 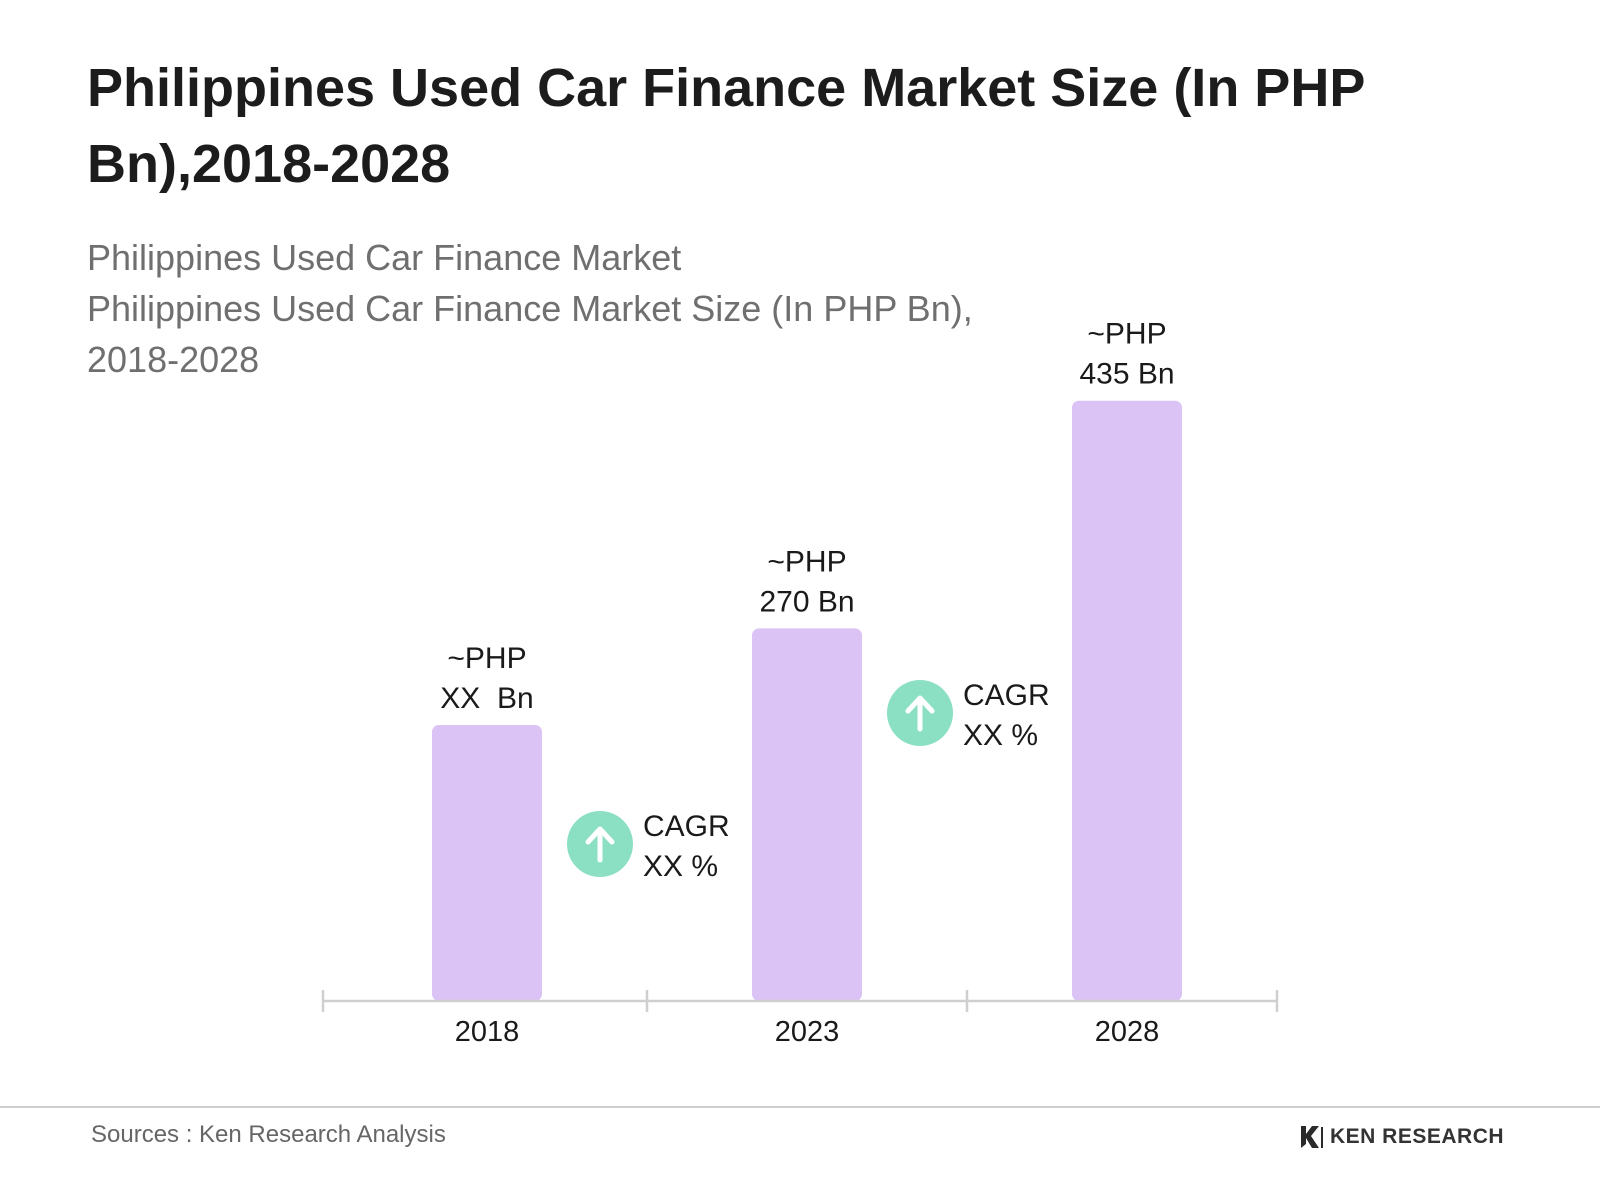 What do you see at coordinates (800, 1107) in the screenshot?
I see `footer-divider` at bounding box center [800, 1107].